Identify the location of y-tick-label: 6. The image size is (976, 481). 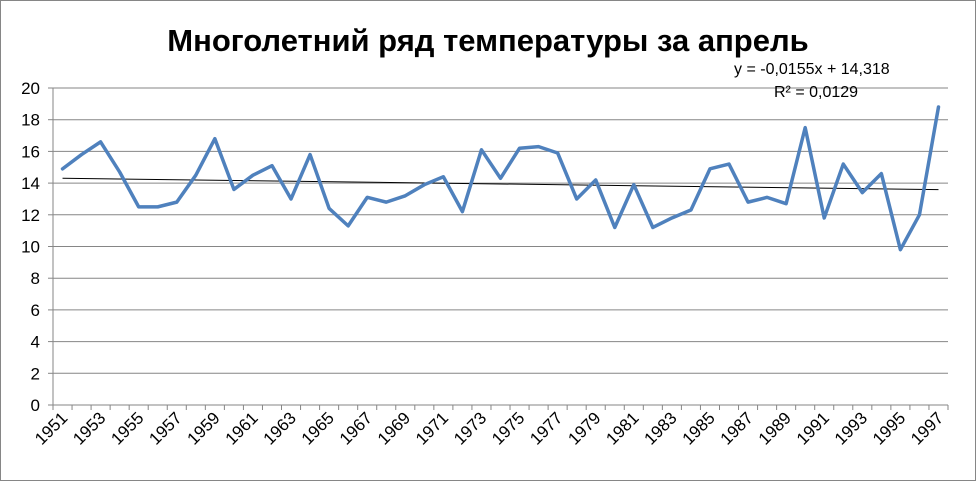
(35, 310).